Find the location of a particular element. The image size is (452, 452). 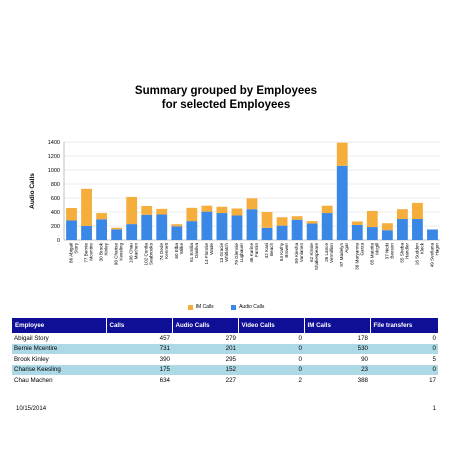

column-header-employee: Employee is located at coordinates (59, 325).